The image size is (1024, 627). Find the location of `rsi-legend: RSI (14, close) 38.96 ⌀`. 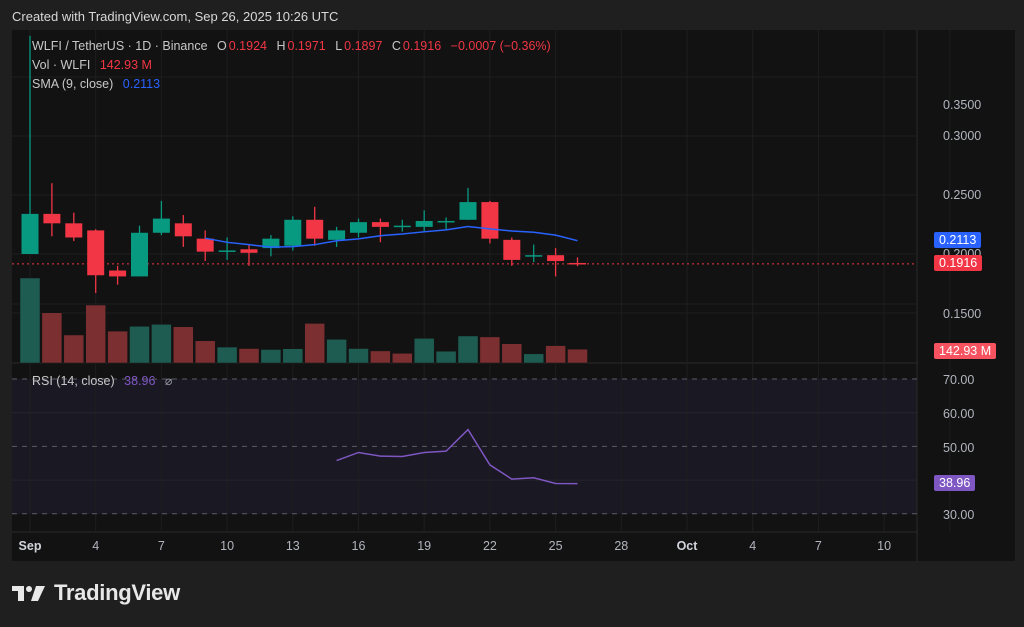

rsi-legend: RSI (14, close) 38.96 ⌀ is located at coordinates (103, 380).